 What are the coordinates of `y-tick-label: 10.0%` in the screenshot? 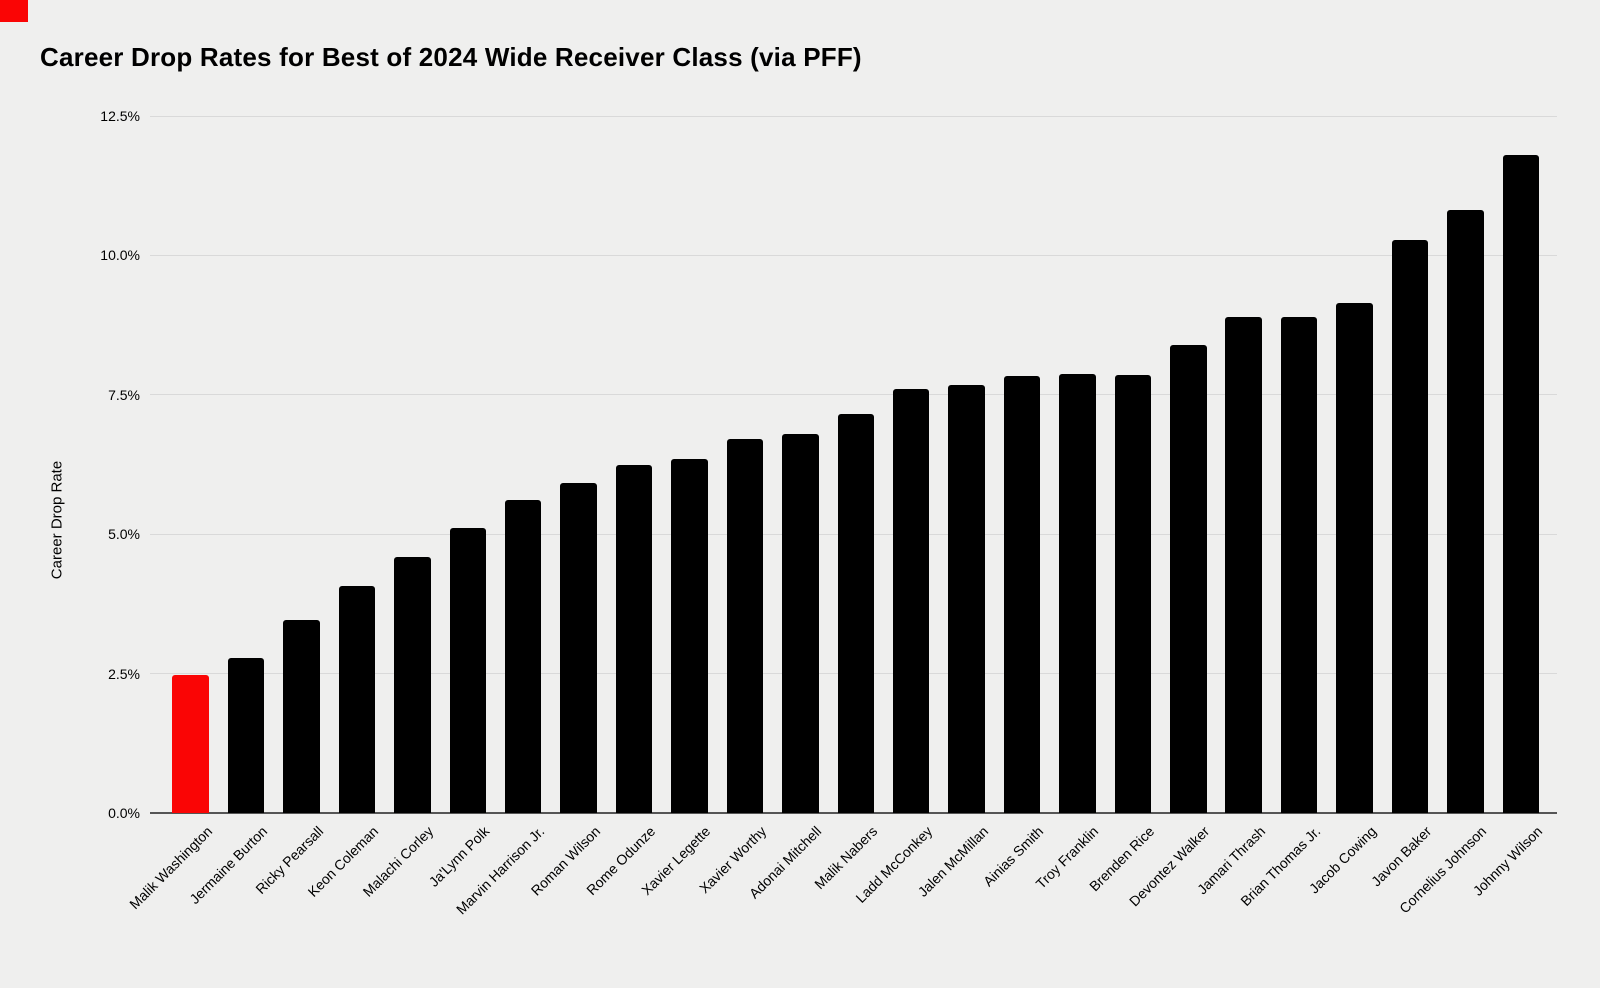 It's located at (120, 255).